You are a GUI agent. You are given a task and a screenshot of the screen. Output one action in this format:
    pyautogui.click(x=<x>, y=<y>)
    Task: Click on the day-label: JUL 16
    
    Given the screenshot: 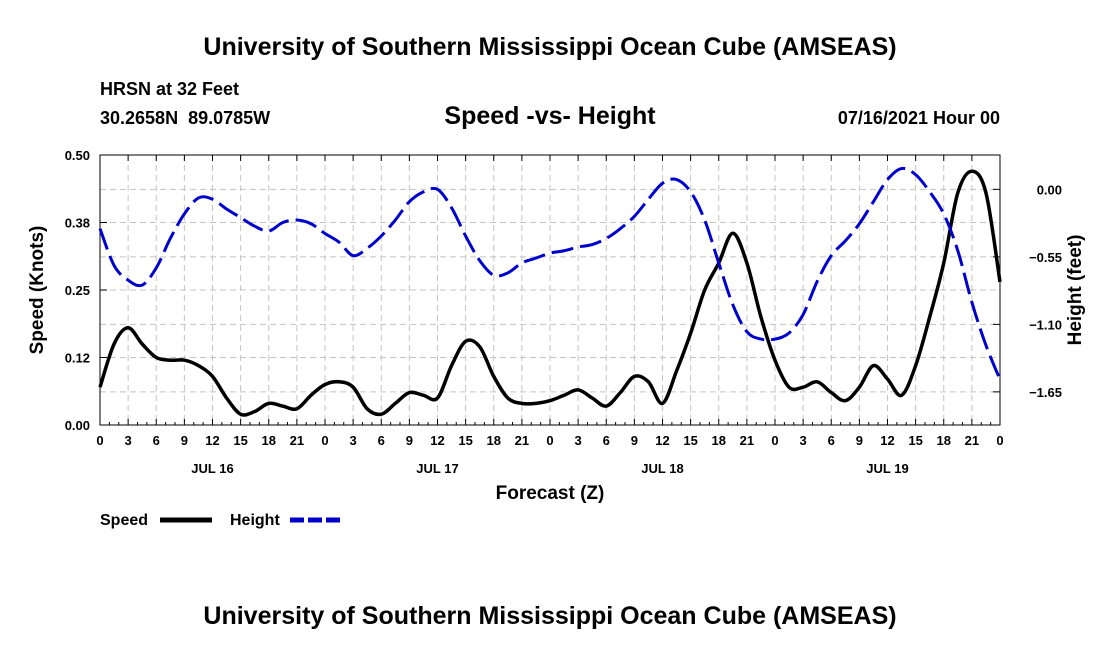 What is the action you would take?
    pyautogui.click(x=212, y=468)
    